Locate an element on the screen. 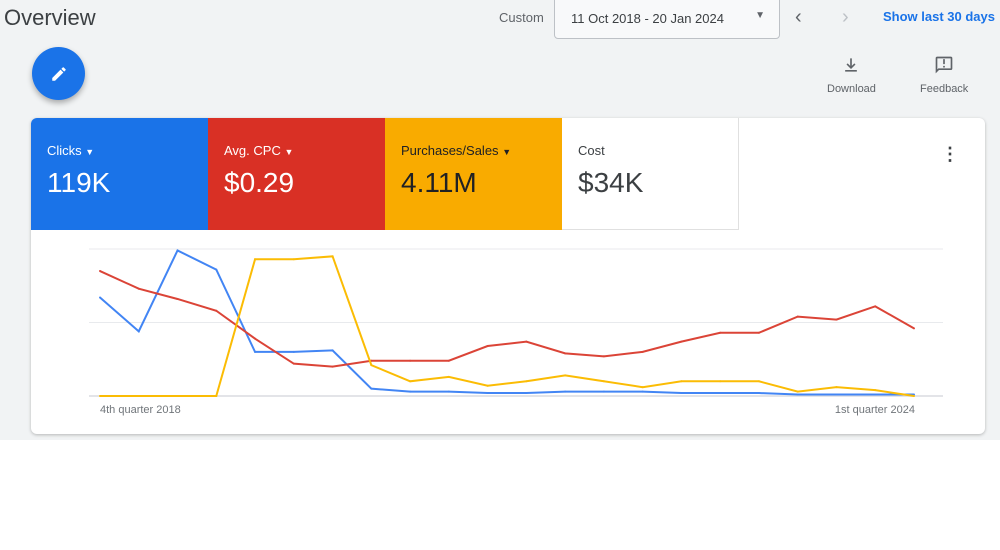  metric-value: $34K is located at coordinates (611, 182).